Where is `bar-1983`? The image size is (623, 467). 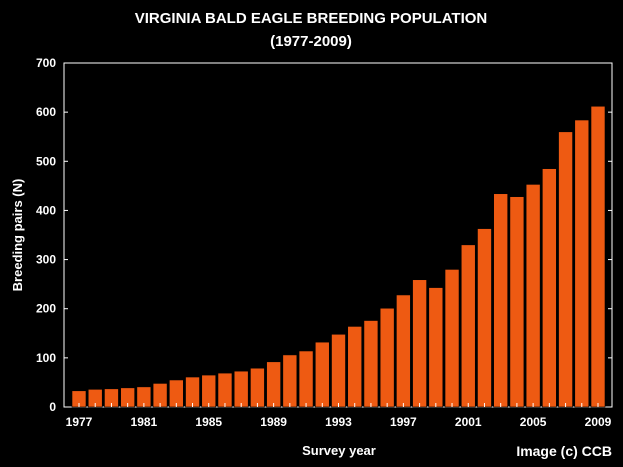 bar-1983 is located at coordinates (176, 393).